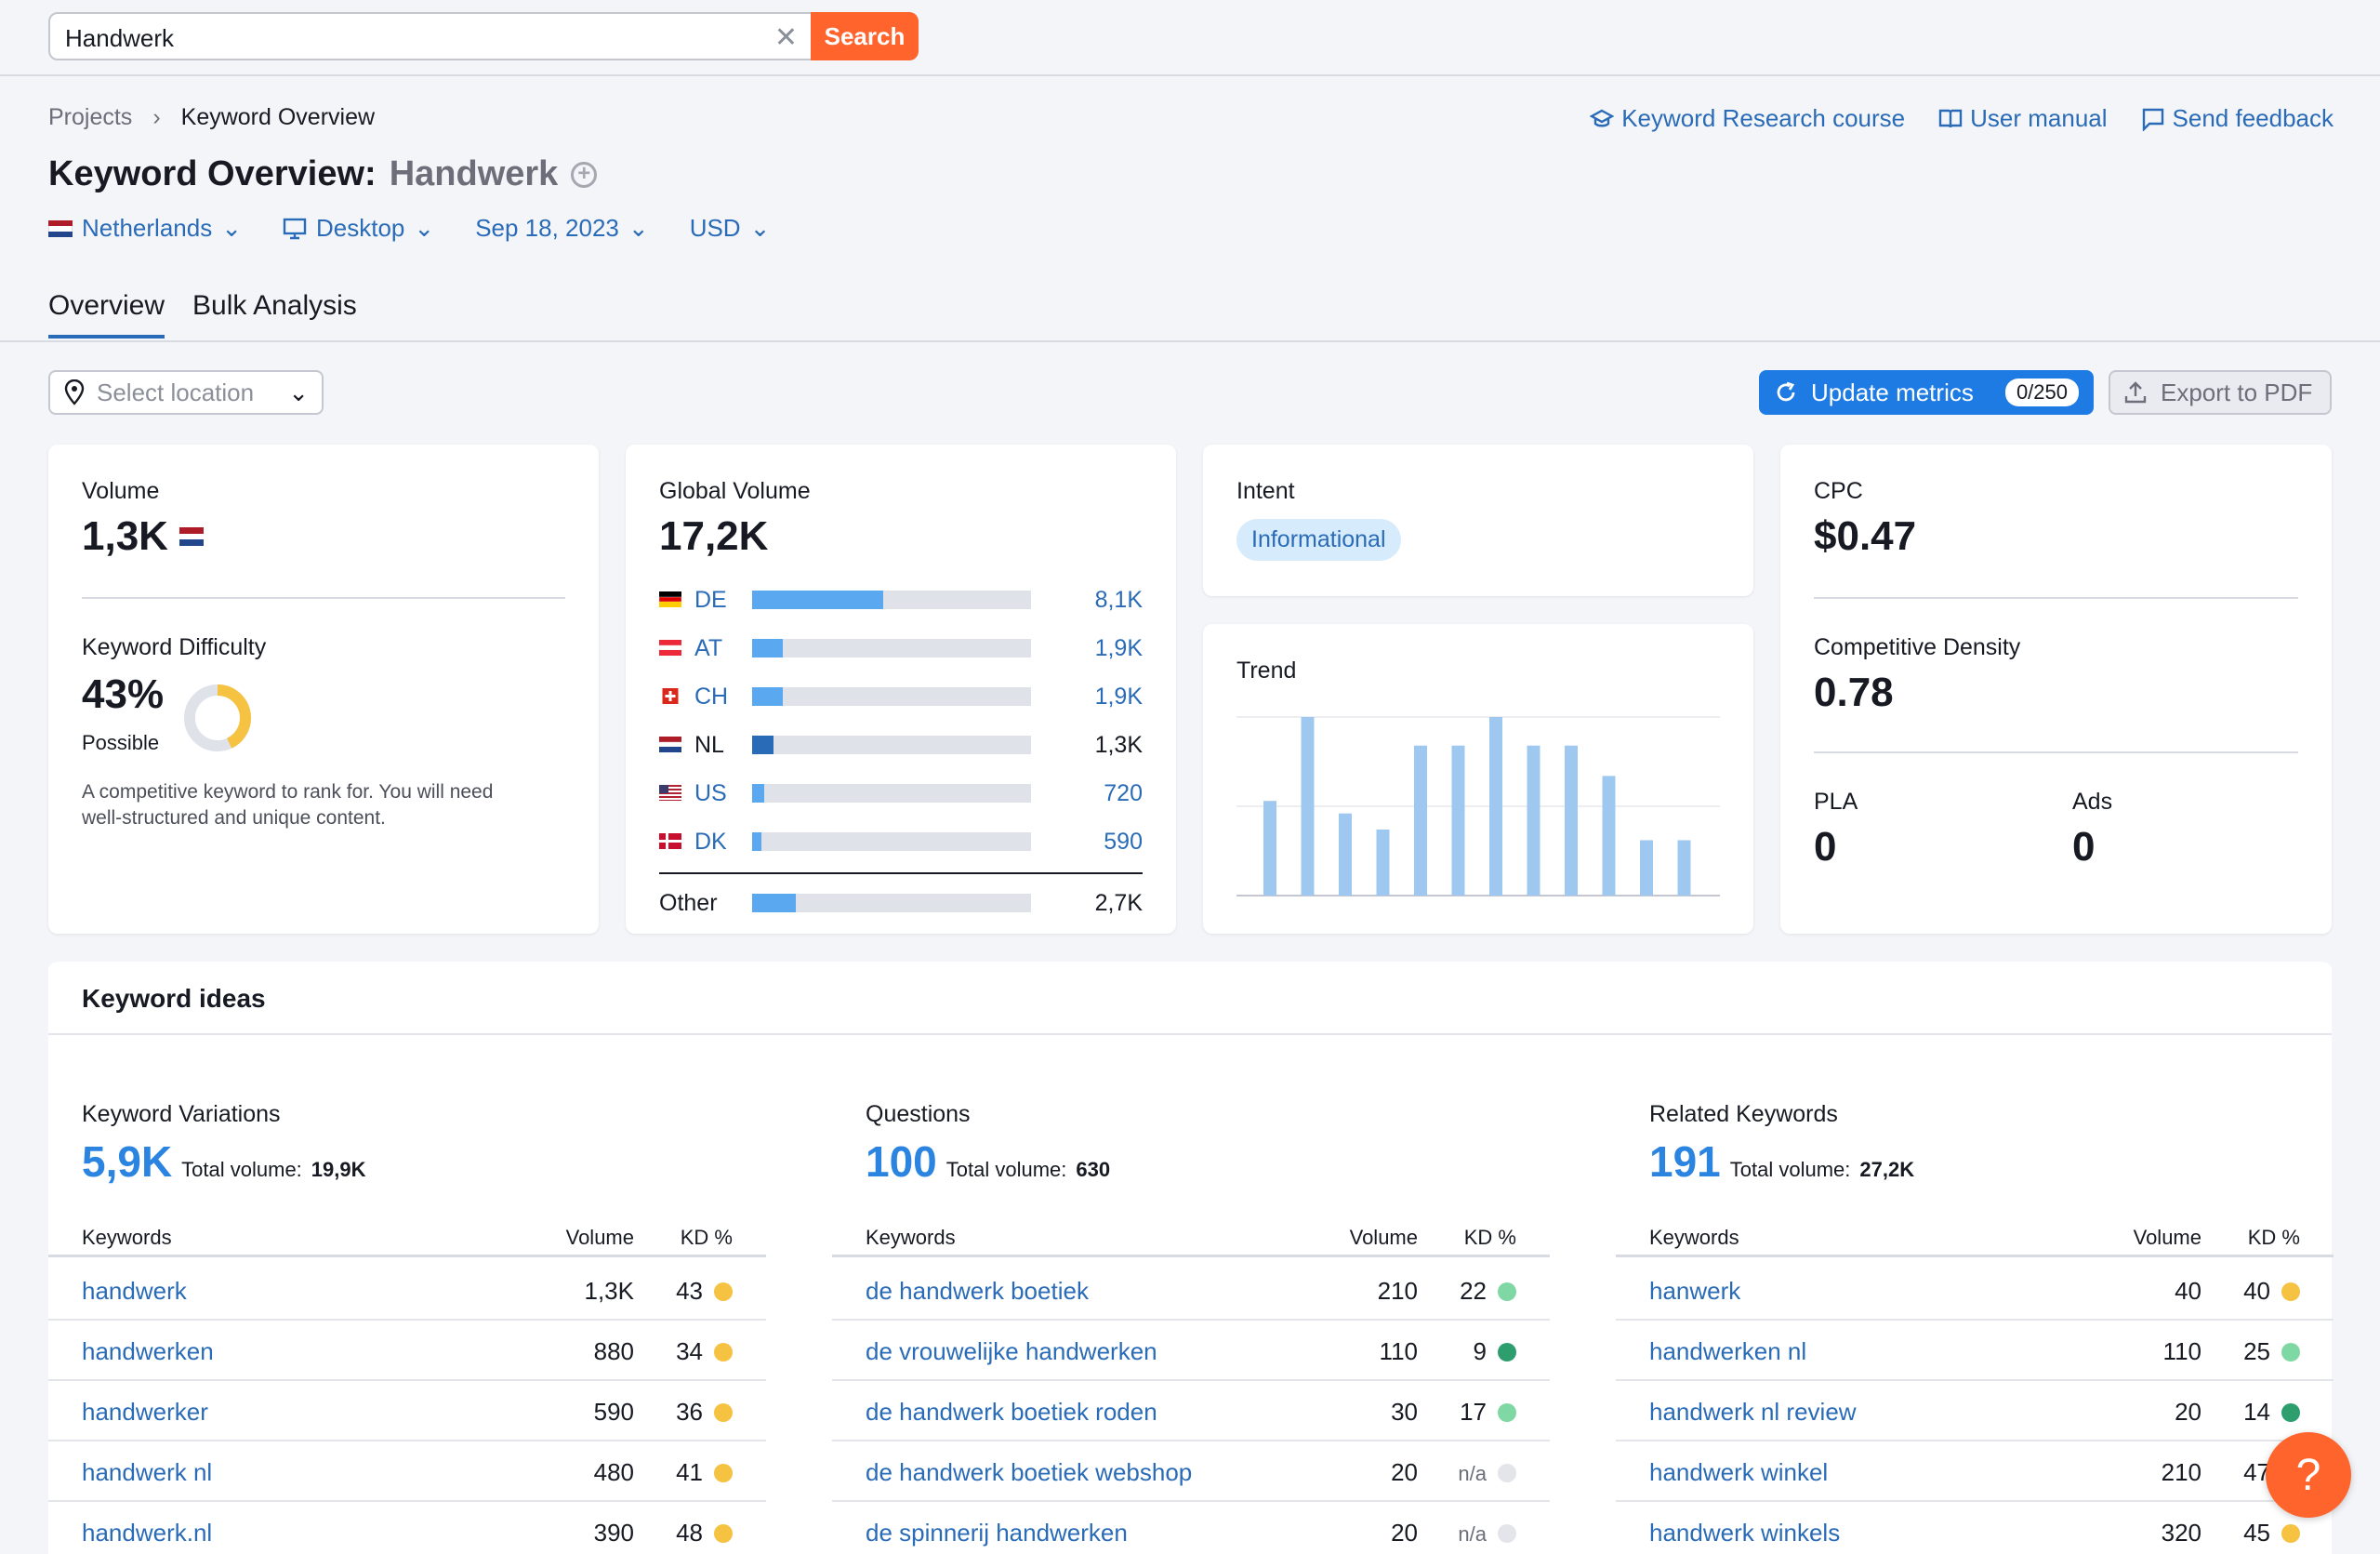  Describe the element at coordinates (1404, 1412) in the screenshot. I see `keyword-volume: 30` at that location.